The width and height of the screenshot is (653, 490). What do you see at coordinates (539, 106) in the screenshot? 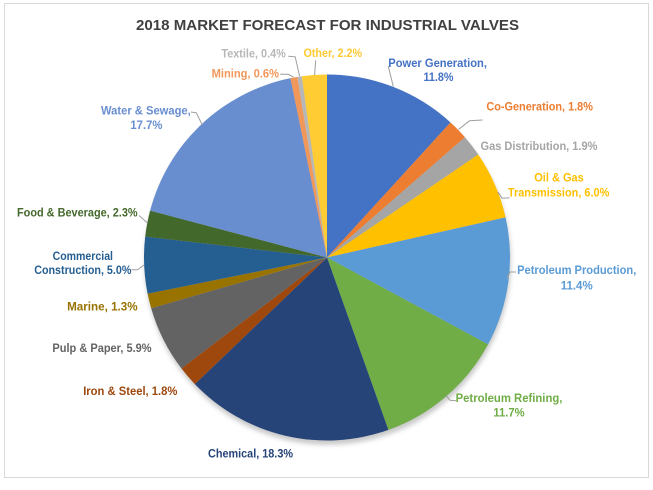
I see `svg-text: Co-Generation, 1.8%` at bounding box center [539, 106].